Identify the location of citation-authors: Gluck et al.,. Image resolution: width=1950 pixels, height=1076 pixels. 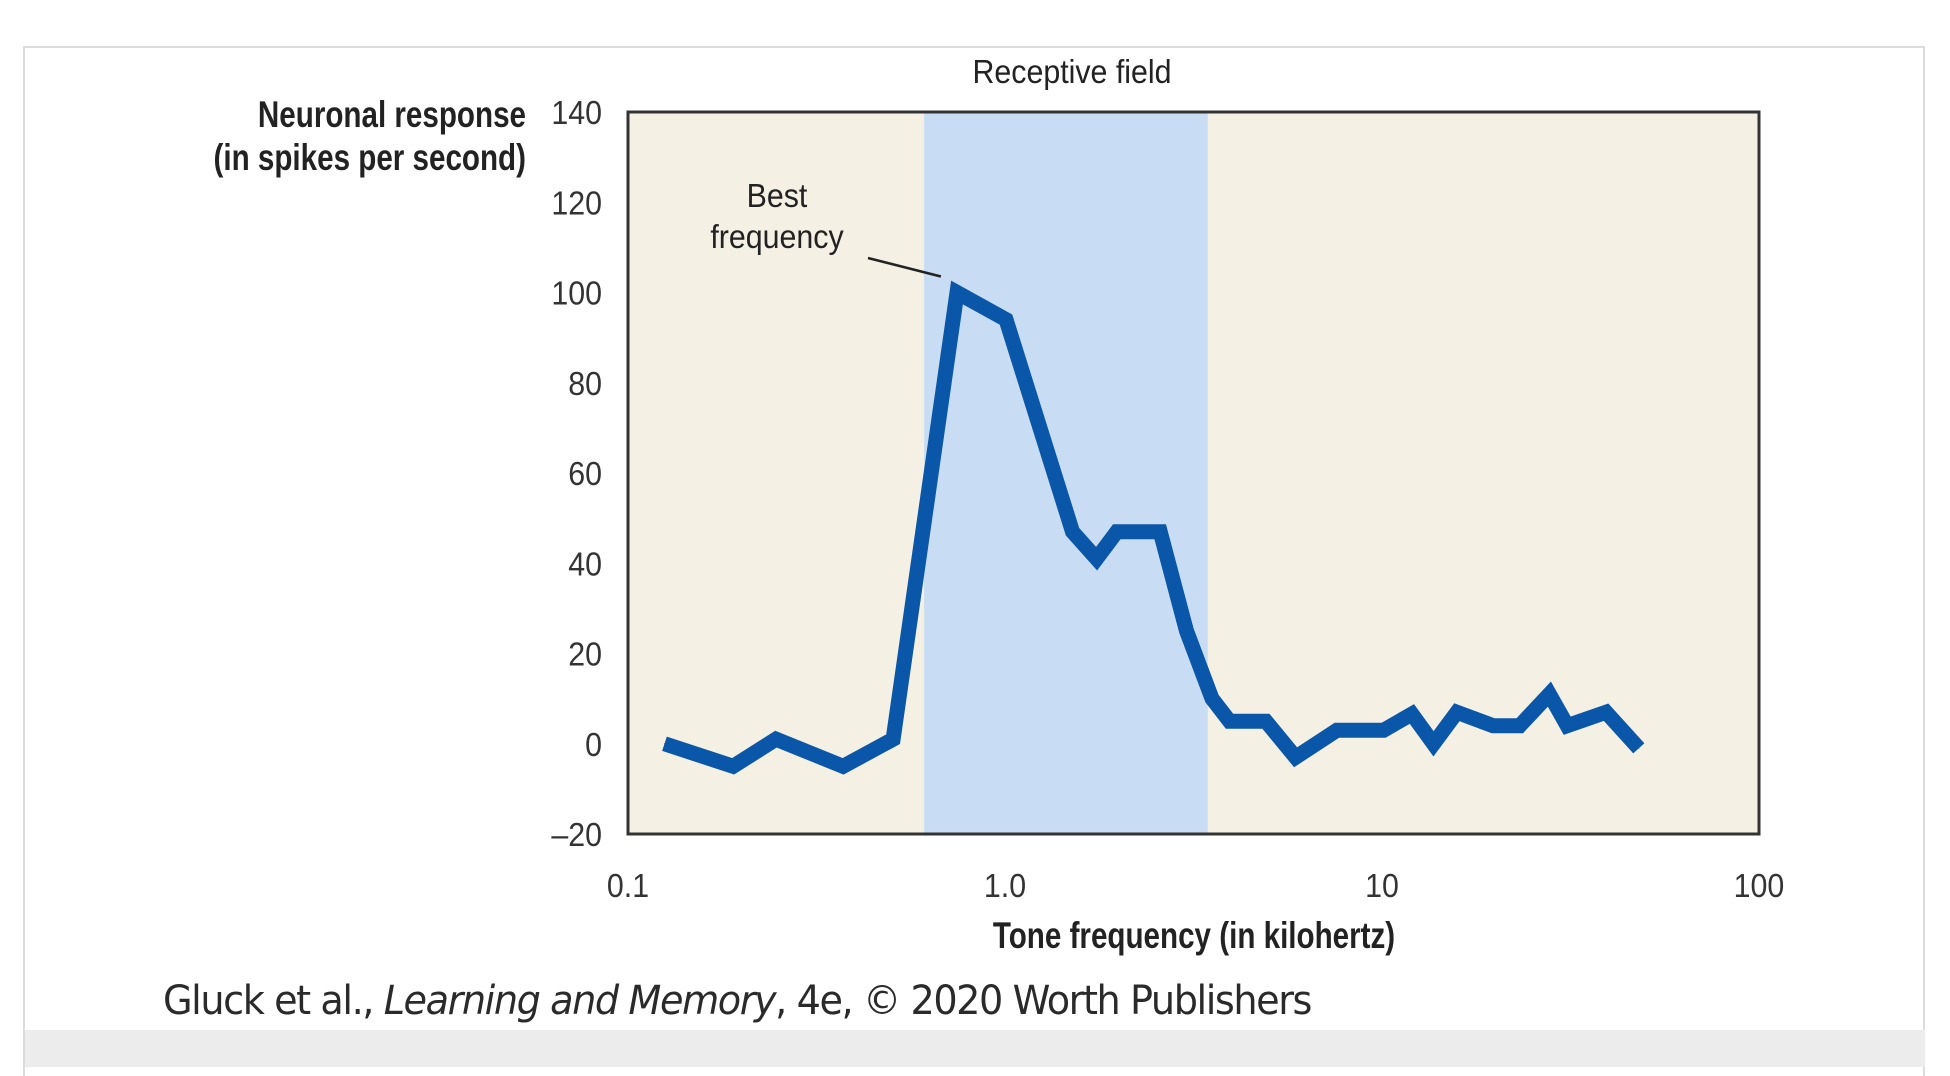
(273, 1001).